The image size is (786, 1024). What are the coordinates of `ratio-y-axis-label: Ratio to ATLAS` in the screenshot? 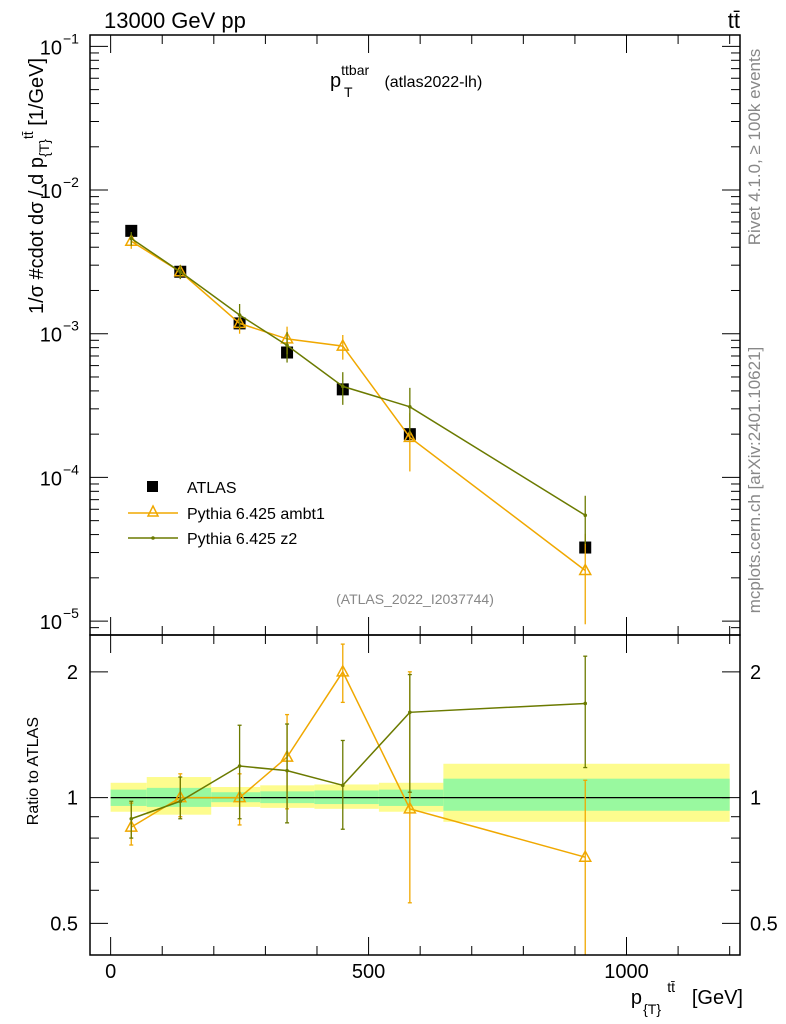 It's located at (33, 771).